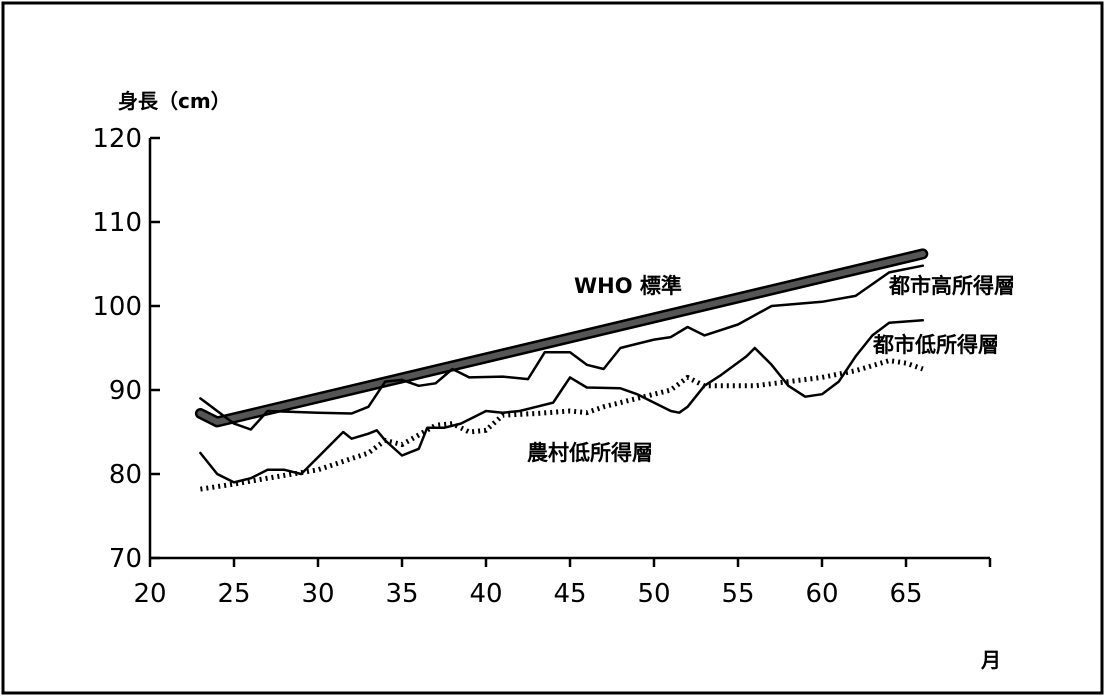 The width and height of the screenshot is (1105, 696). I want to click on series-label-urban-low: 都市低所得層, so click(935, 345).